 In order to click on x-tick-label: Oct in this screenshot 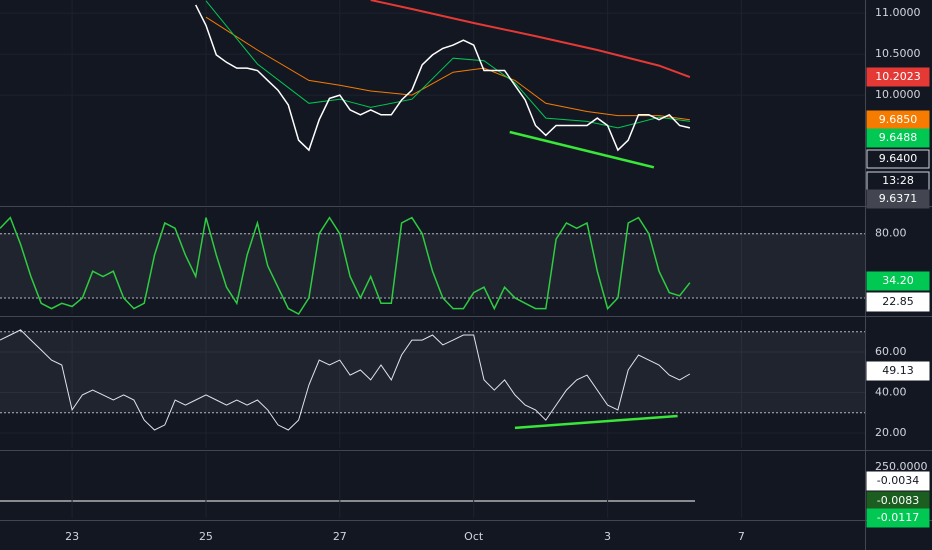, I will do `click(474, 536)`.